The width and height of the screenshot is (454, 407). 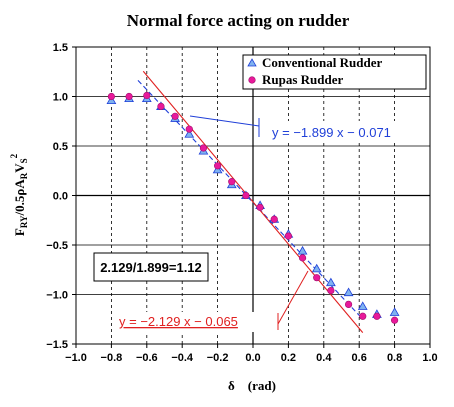 I want to click on legend-label-rupas: Rupas Rudder, so click(x=303, y=79).